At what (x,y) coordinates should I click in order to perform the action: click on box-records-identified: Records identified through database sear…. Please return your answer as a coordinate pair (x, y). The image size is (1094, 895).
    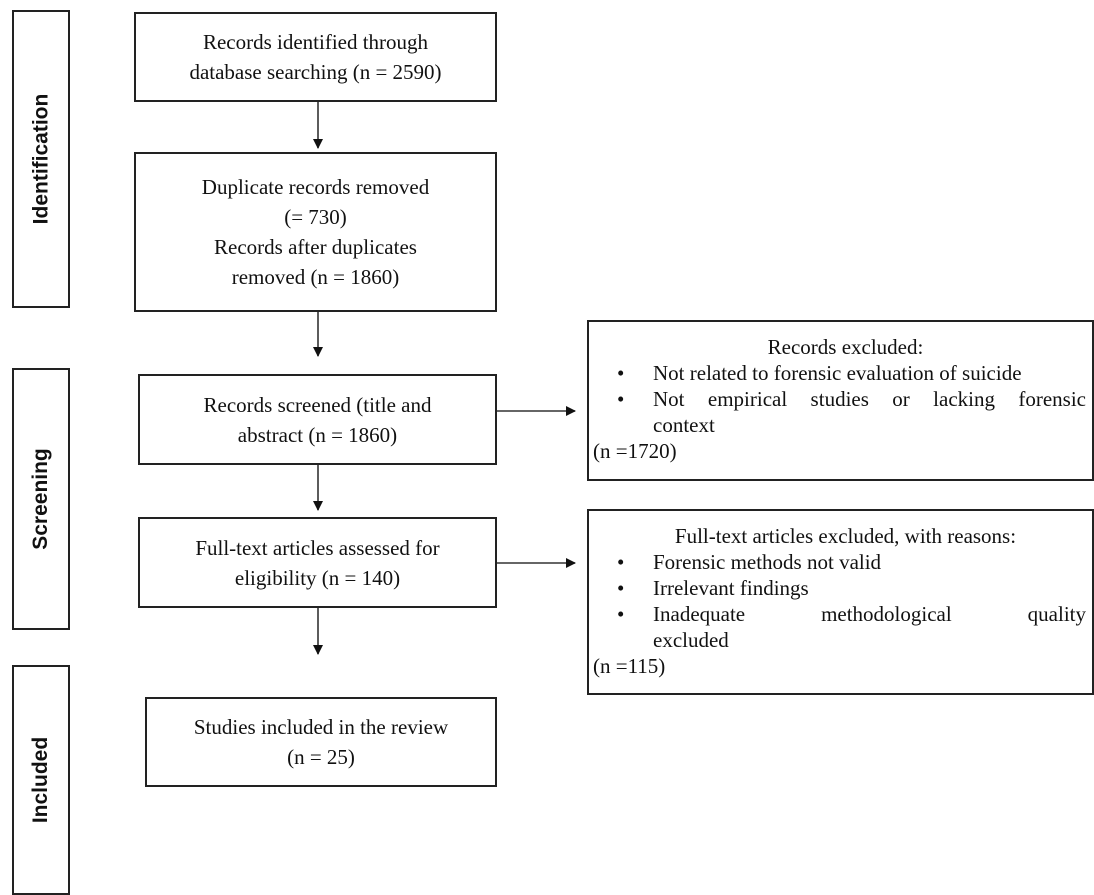
    Looking at the image, I should click on (315, 57).